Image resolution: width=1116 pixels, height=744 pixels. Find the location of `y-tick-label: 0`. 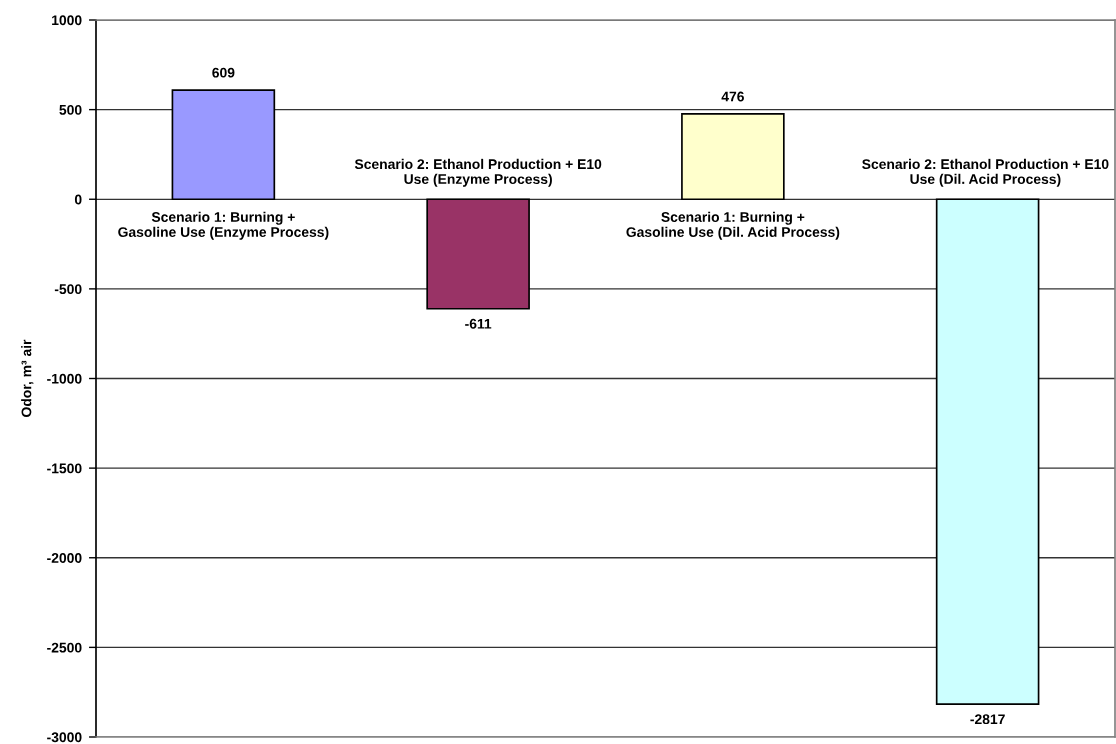

y-tick-label: 0 is located at coordinates (78, 199).